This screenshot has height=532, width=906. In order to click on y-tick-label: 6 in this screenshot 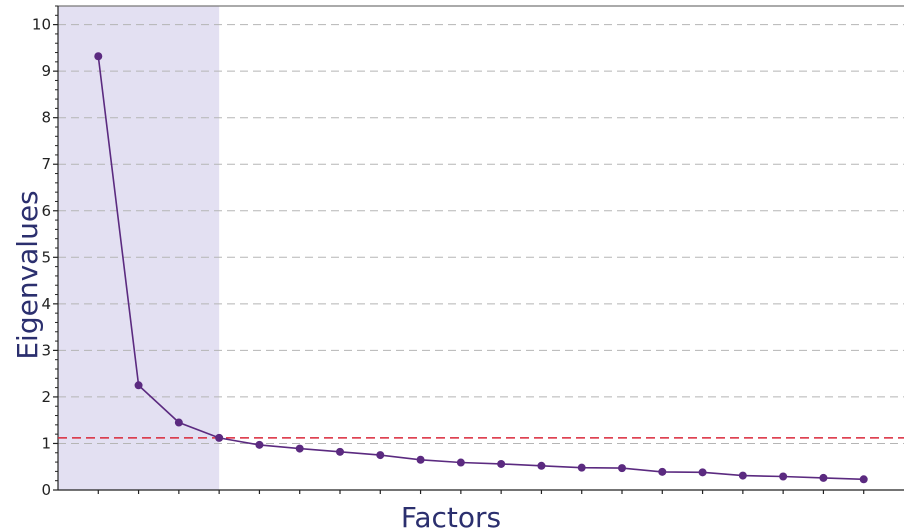, I will do `click(46, 211)`.